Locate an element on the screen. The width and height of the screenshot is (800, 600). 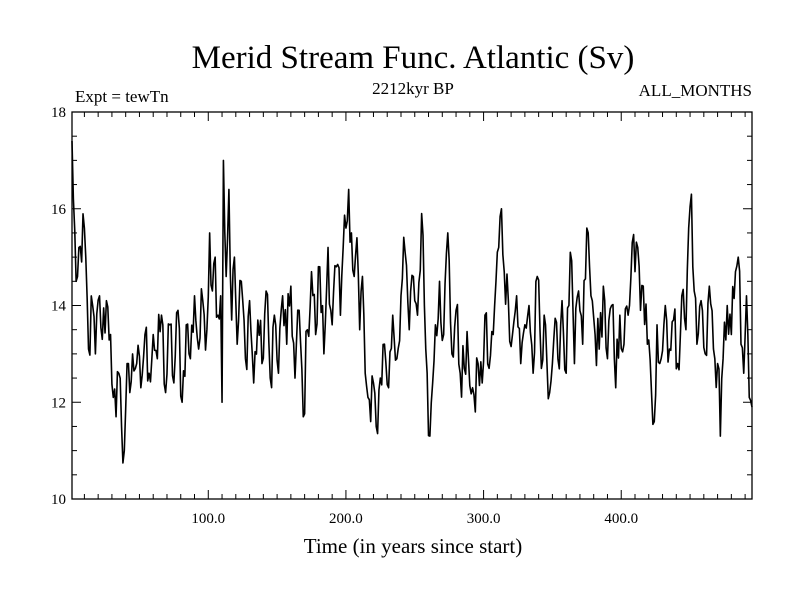
y-tick-label: 16 is located at coordinates (59, 210).